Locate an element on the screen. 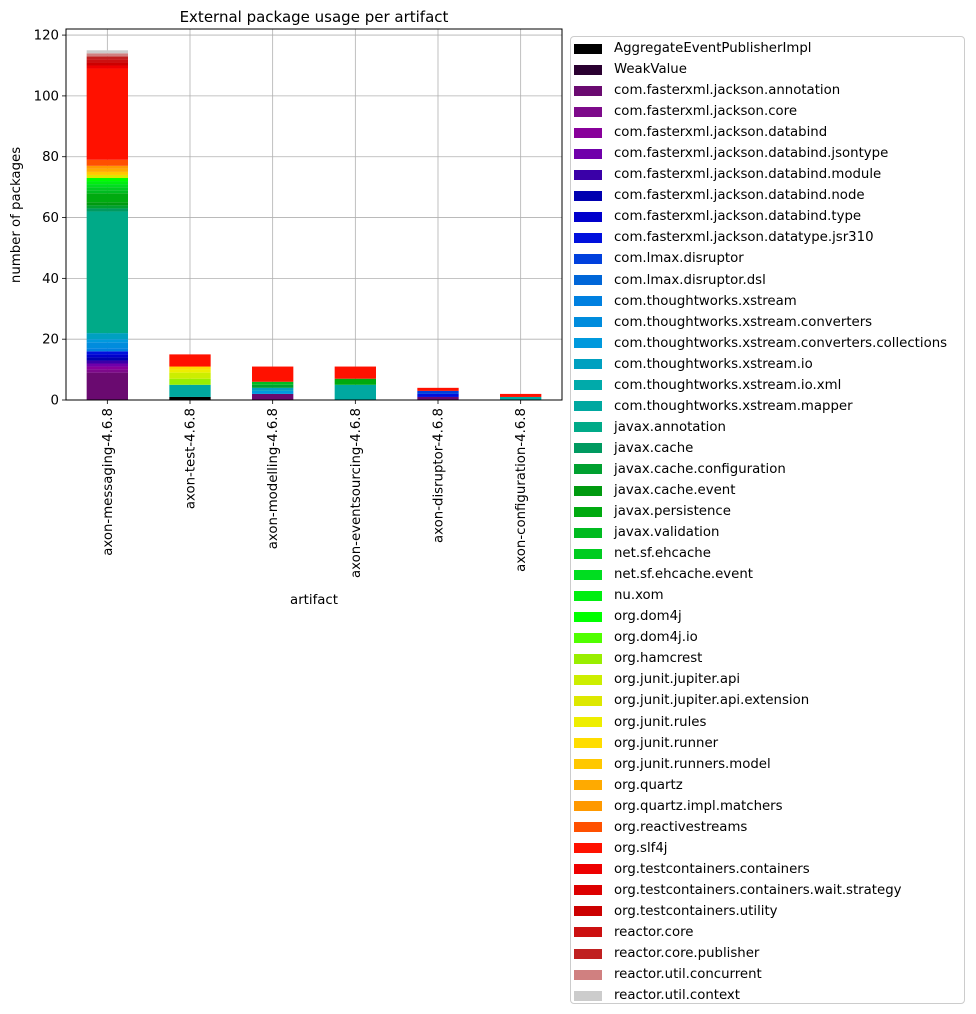 The width and height of the screenshot is (976, 1014). legend-label: org.junit.runners.model is located at coordinates (692, 764).